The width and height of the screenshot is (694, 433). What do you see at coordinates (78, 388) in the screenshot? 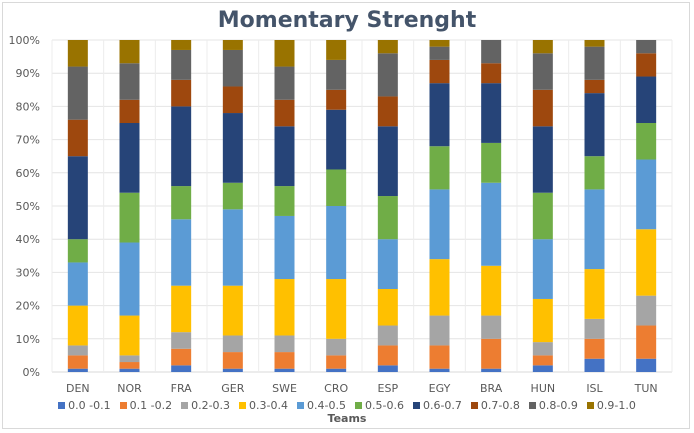
I see `x-tick-label: DEN` at bounding box center [78, 388].